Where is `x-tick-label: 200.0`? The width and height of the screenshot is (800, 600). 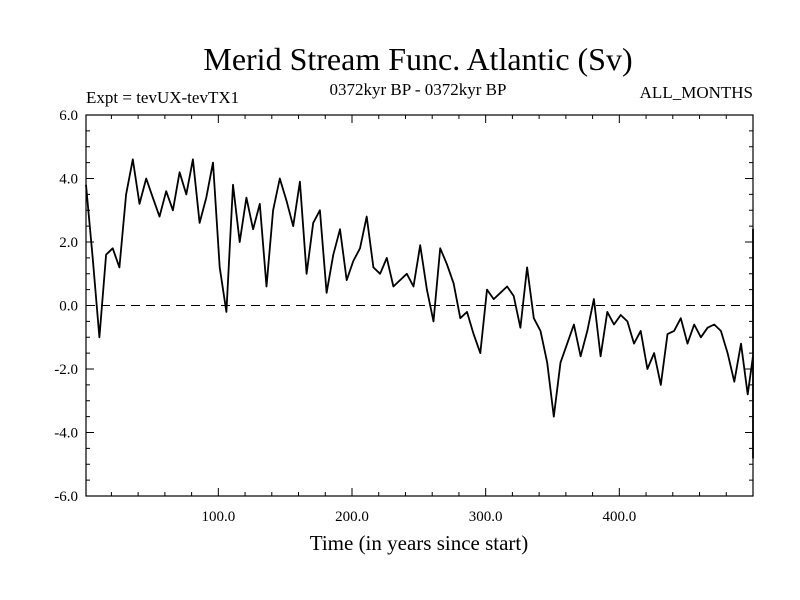
x-tick-label: 200.0 is located at coordinates (352, 517).